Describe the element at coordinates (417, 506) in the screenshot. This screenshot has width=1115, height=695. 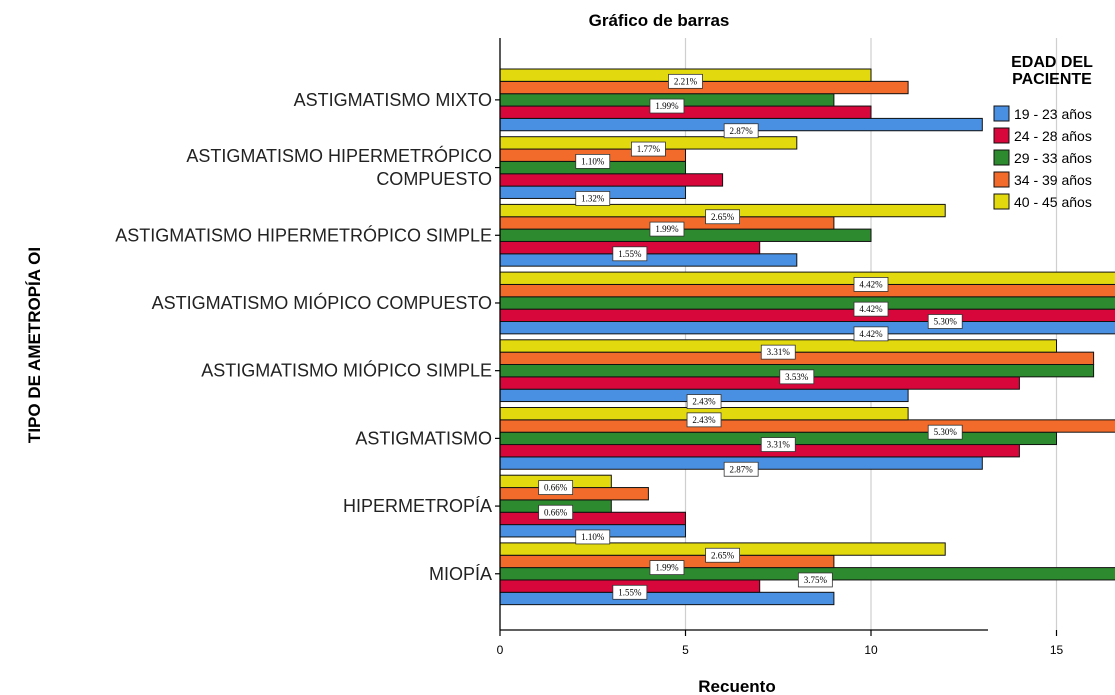
I see `category-label: HIPERMETROPÍA` at that location.